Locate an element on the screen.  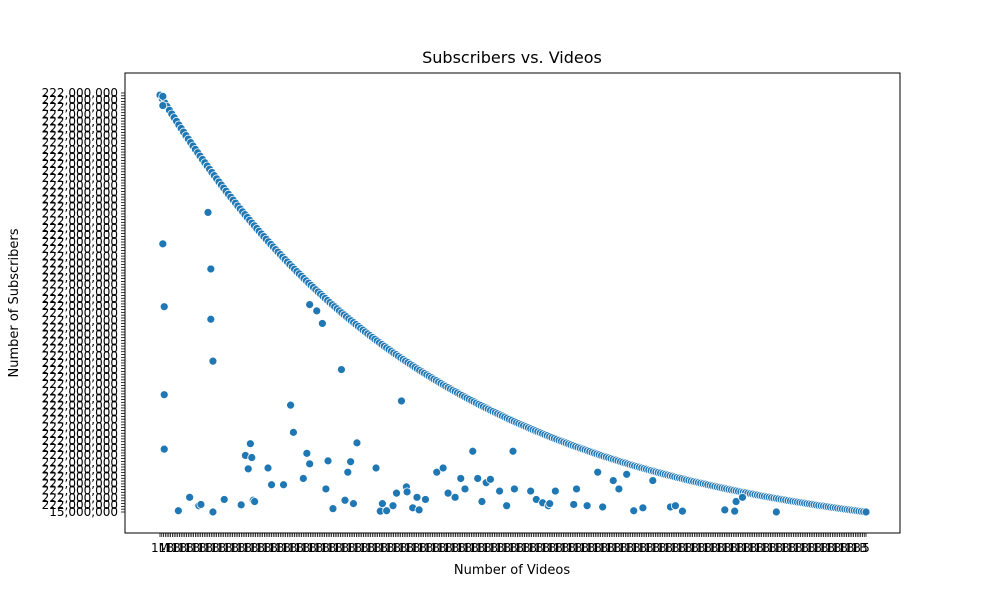
chart-title: Subscribers vs. Videos is located at coordinates (512, 57).